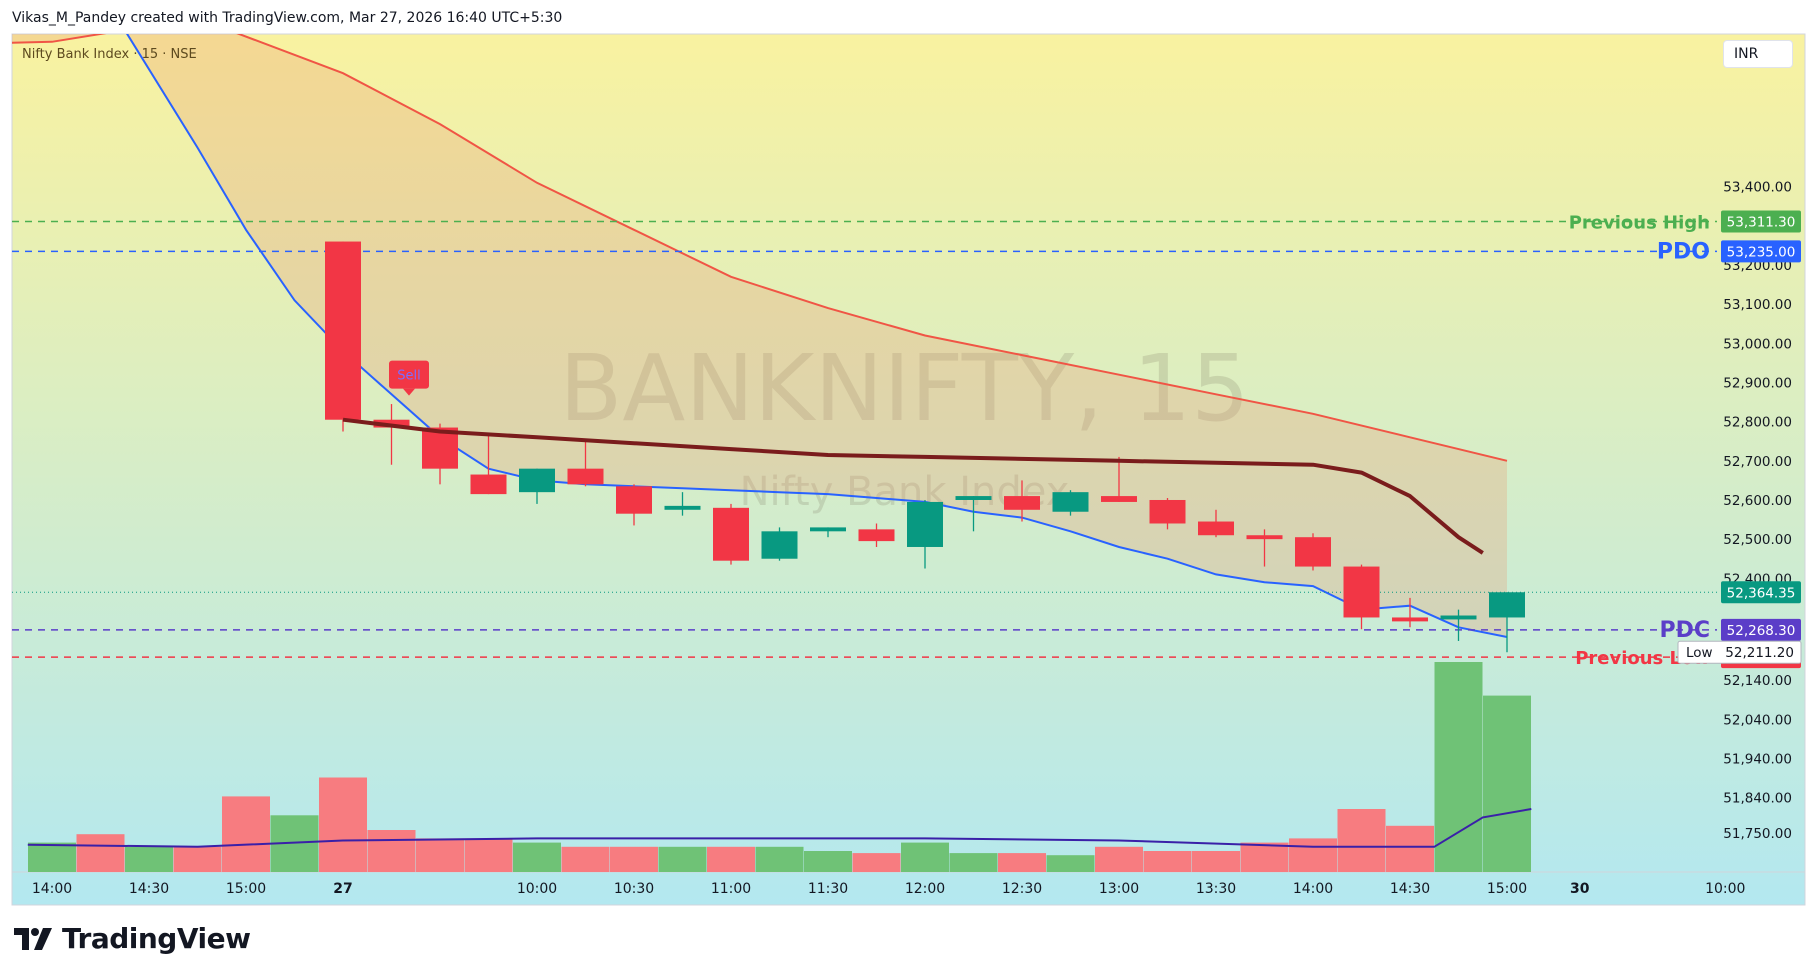 Image resolution: width=1815 pixels, height=980 pixels. Describe the element at coordinates (342, 889) in the screenshot. I see `x-tick-label: 27` at that location.